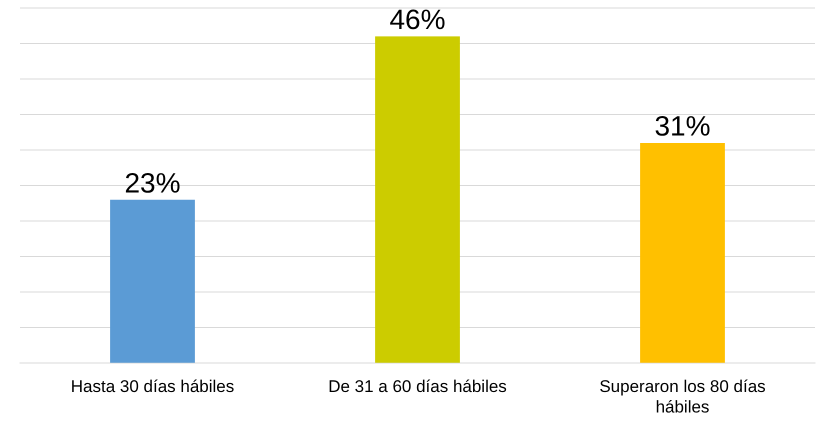  I want to click on data-label: 31%, so click(682, 126).